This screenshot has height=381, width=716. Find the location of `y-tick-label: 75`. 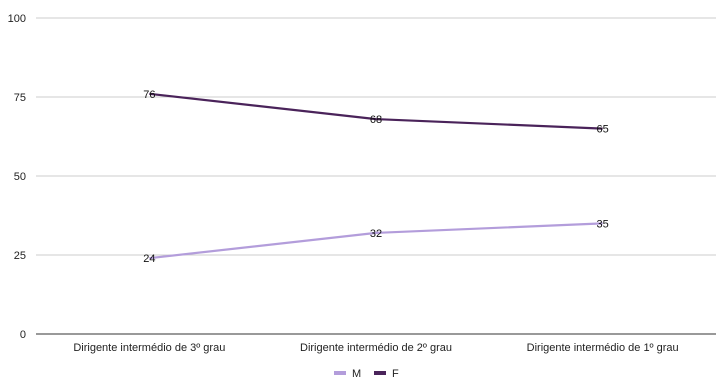

y-tick-label: 75 is located at coordinates (20, 98).